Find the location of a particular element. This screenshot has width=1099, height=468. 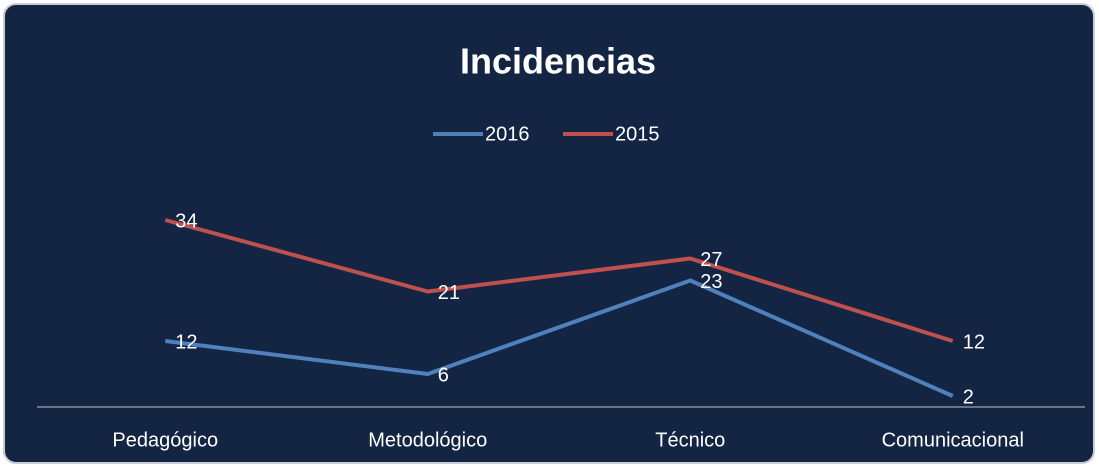

x-tick-label: Pedagógico is located at coordinates (165, 440).